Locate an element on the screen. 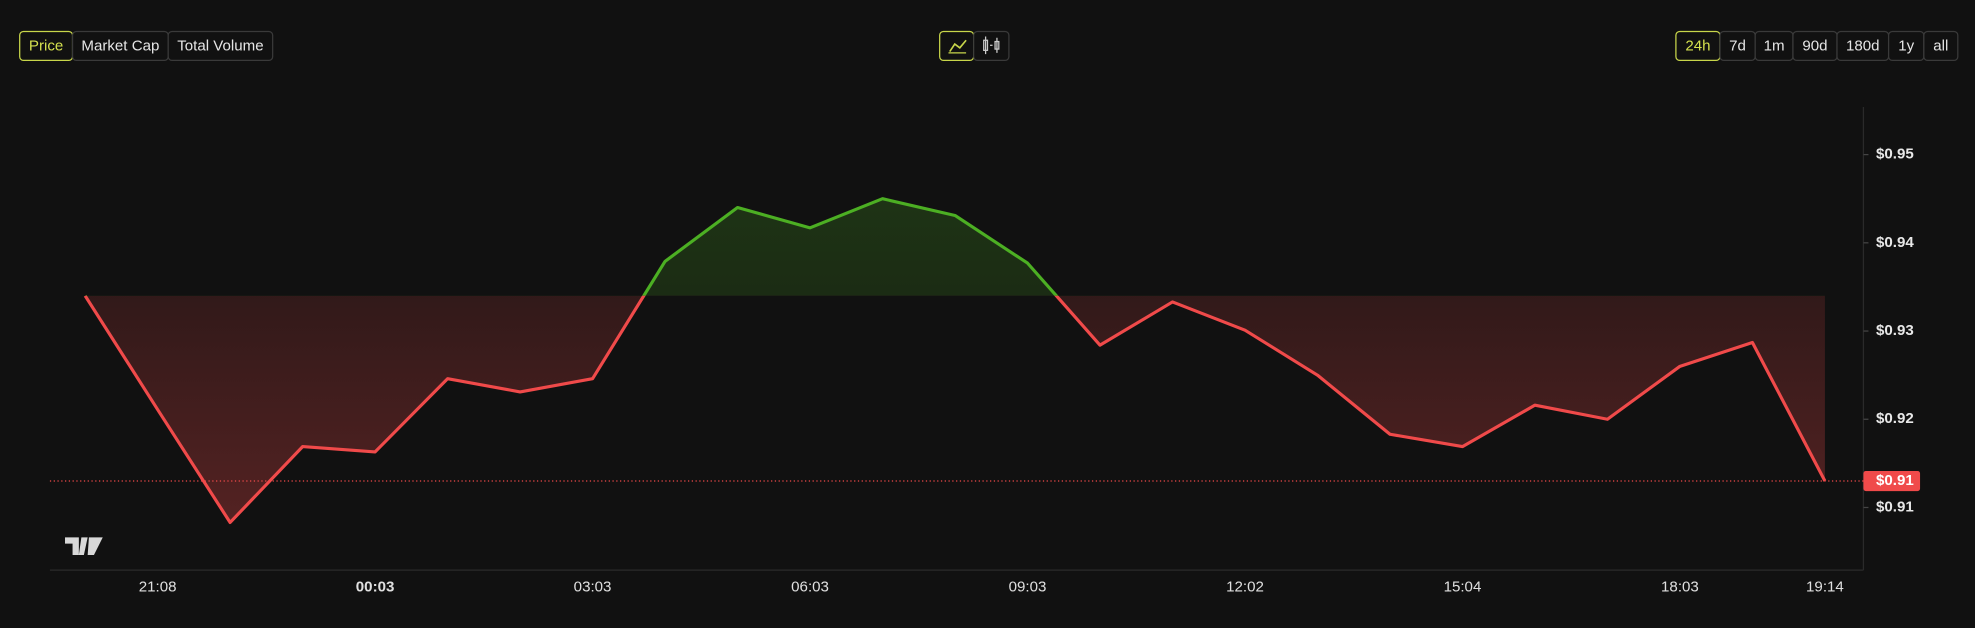  range-tab-label: 1y is located at coordinates (1906, 46).